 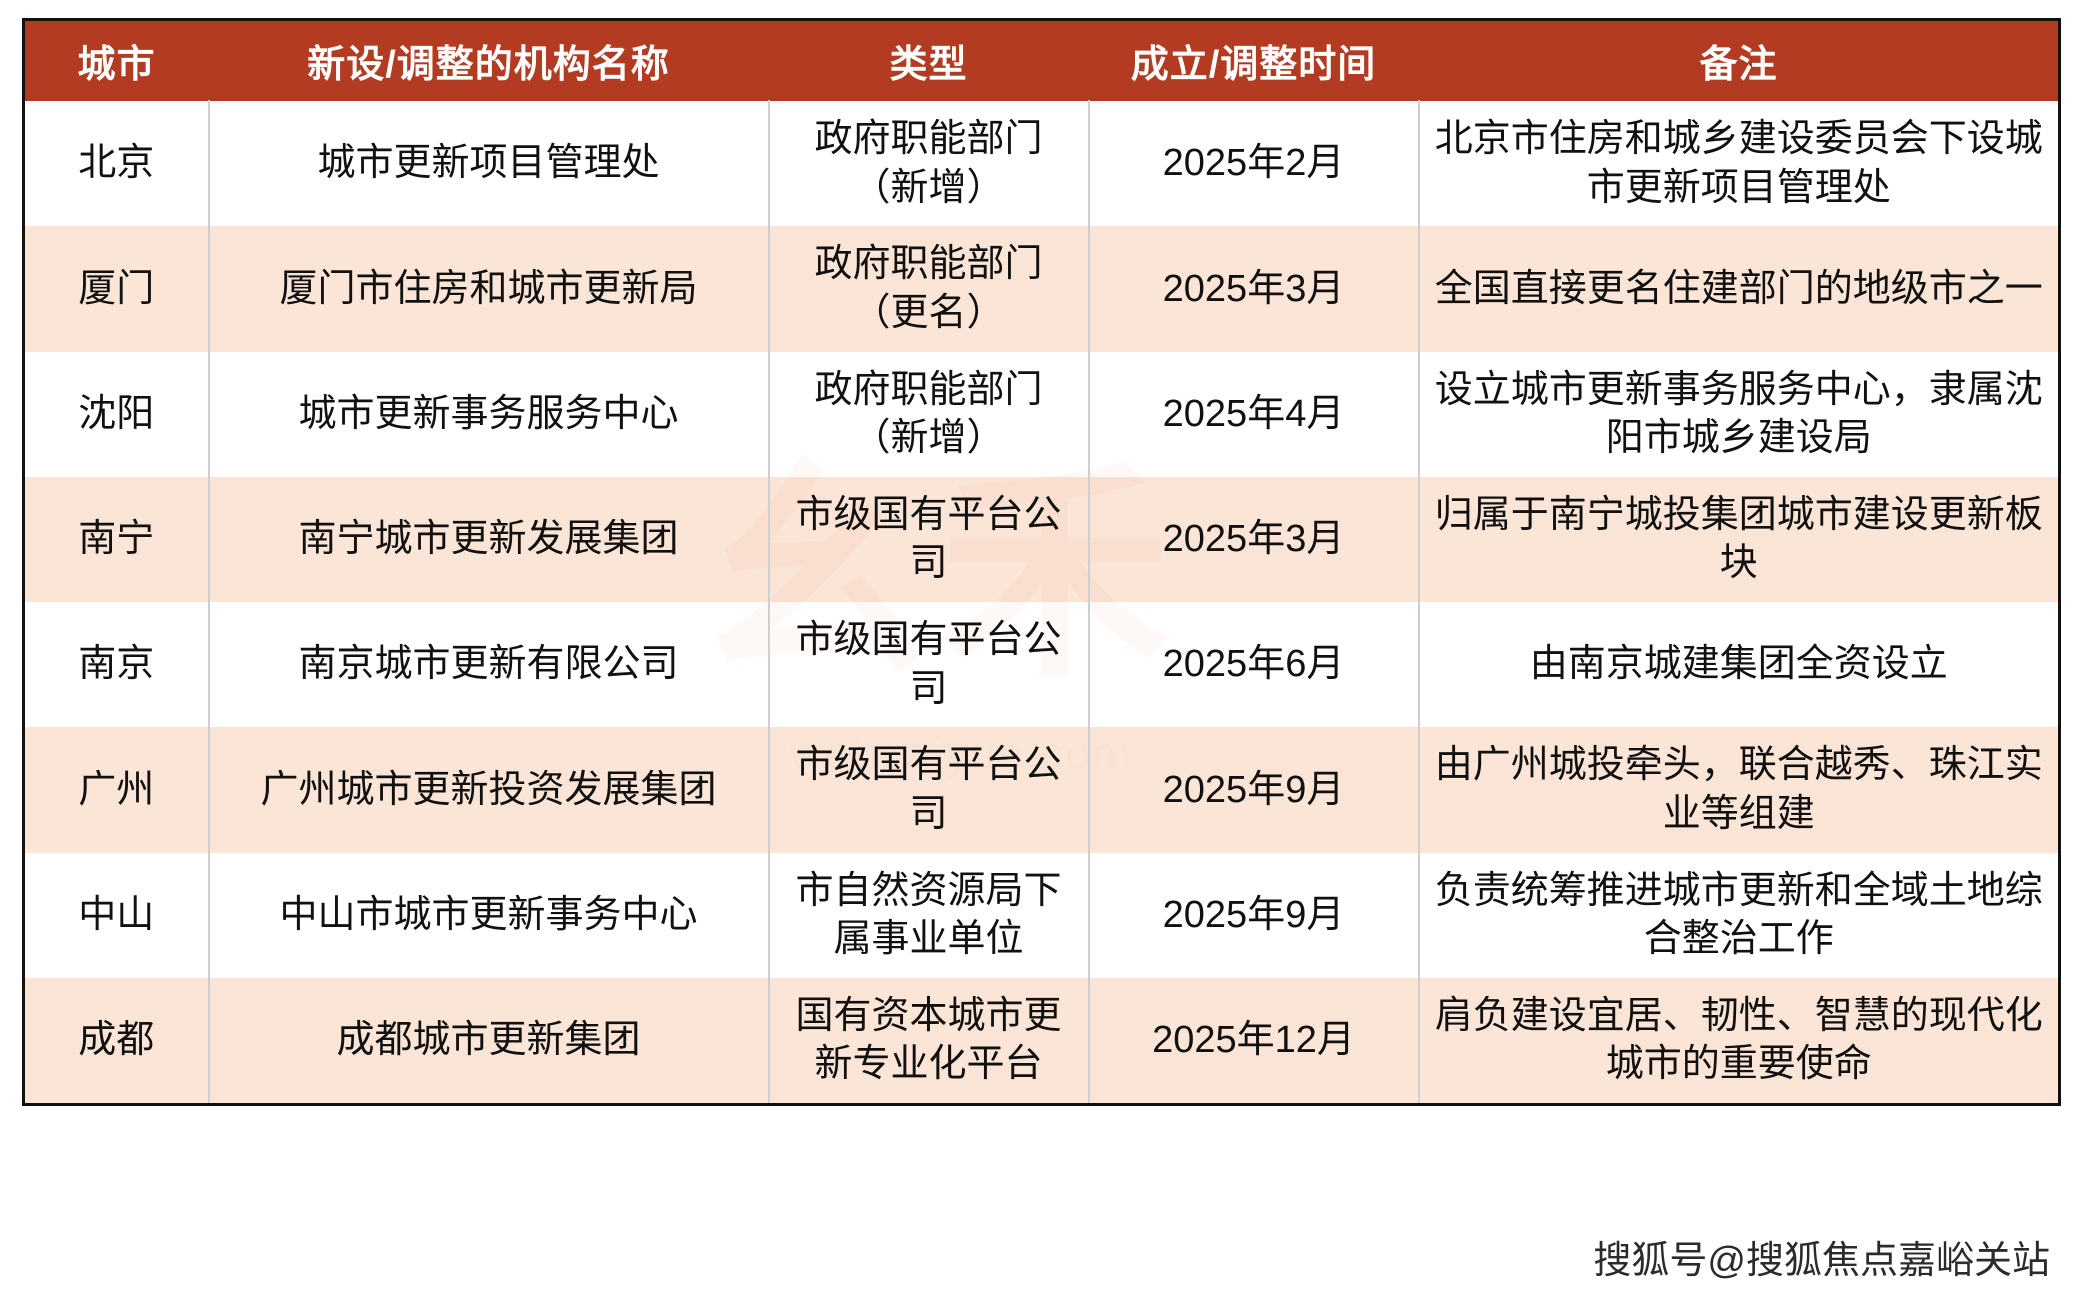 I want to click on cell-org: 广州城市更新投资发展集团, so click(x=489, y=790).